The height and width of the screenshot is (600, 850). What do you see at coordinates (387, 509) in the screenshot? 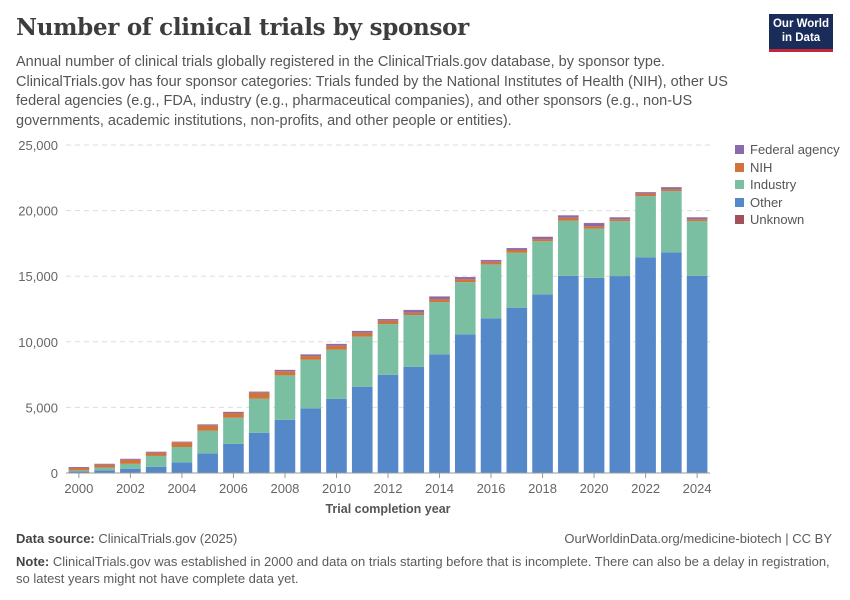
I see `x-axis-label: Trial completion year` at bounding box center [387, 509].